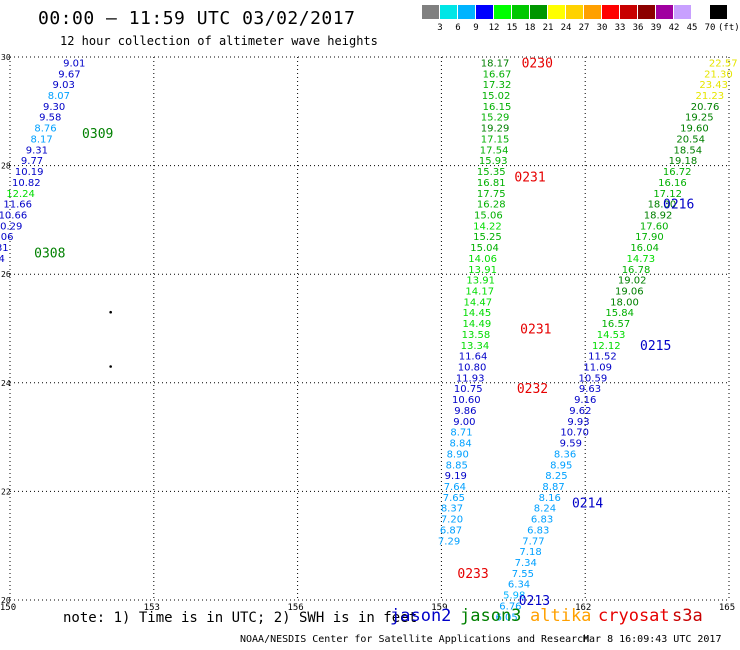 The image size is (740, 650). Describe the element at coordinates (553, 487) in the screenshot. I see `wave-height-value: 8.87` at that location.